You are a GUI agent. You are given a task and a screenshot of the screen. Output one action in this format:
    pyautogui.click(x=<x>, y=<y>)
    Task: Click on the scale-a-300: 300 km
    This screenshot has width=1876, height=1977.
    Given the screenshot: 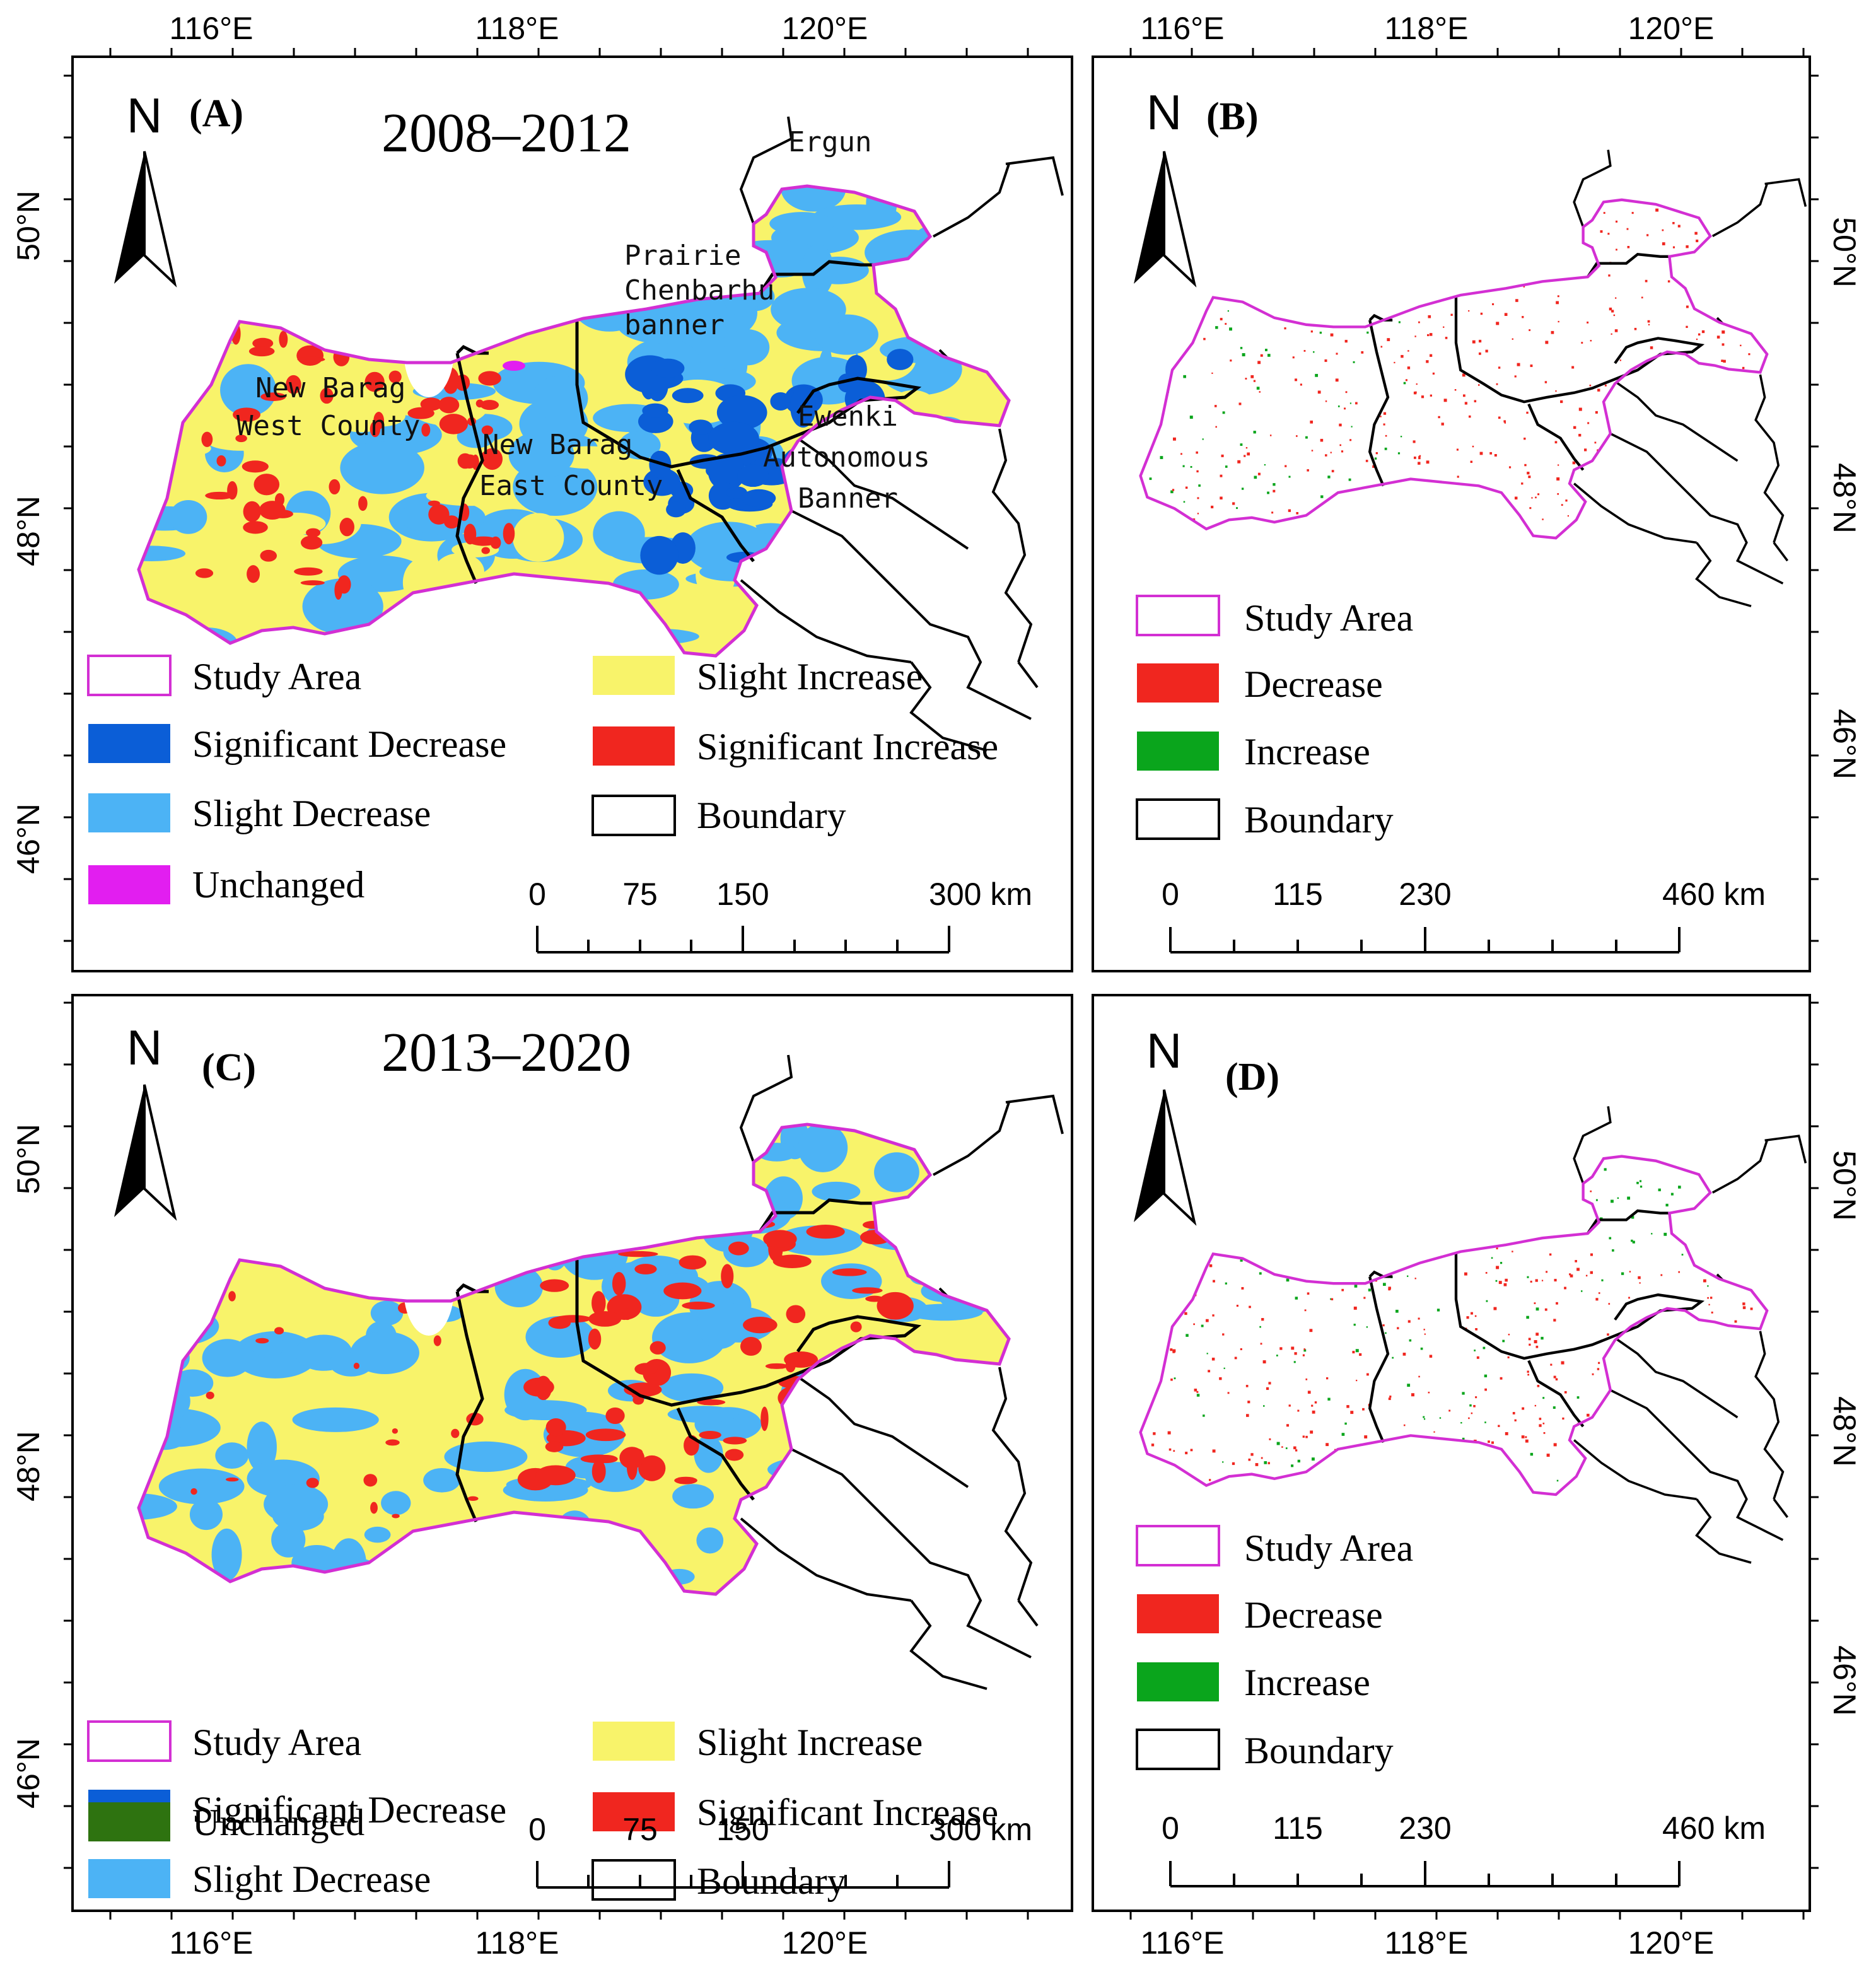 What is the action you would take?
    pyautogui.click(x=980, y=894)
    